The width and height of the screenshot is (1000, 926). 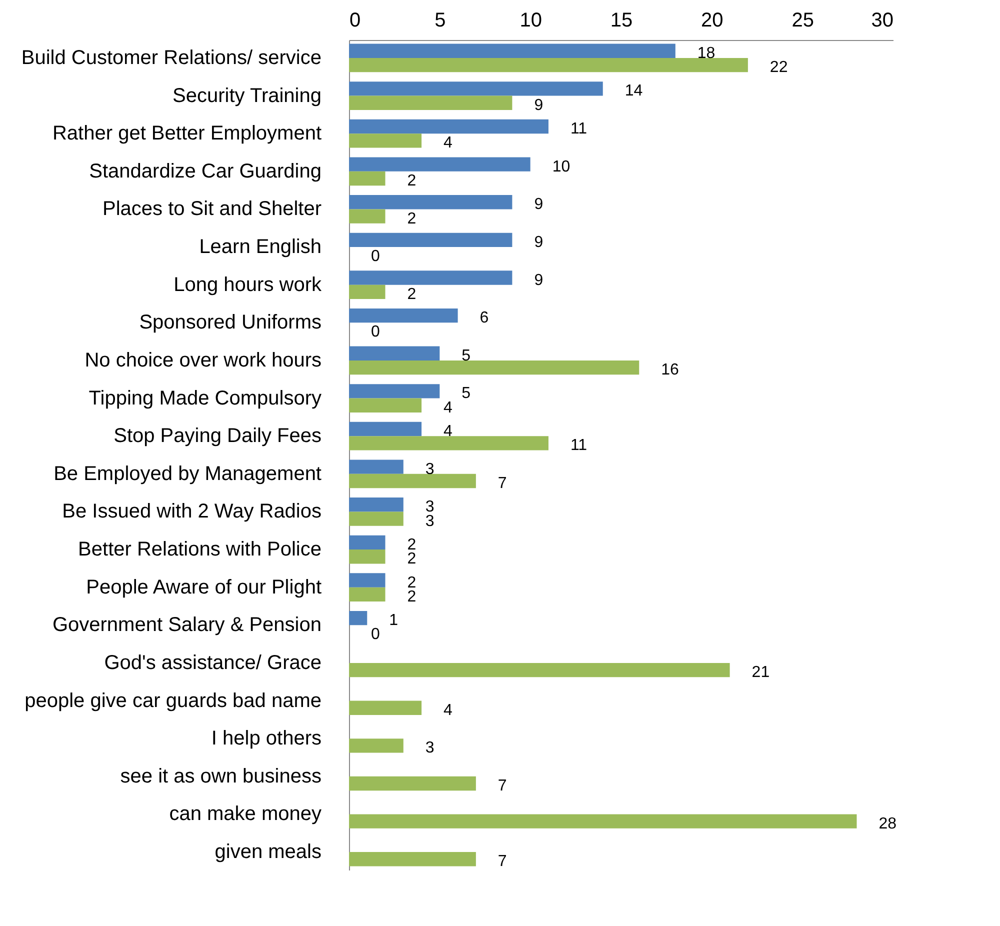 What do you see at coordinates (200, 549) in the screenshot?
I see `y-tick-label: Better Relations with Police` at bounding box center [200, 549].